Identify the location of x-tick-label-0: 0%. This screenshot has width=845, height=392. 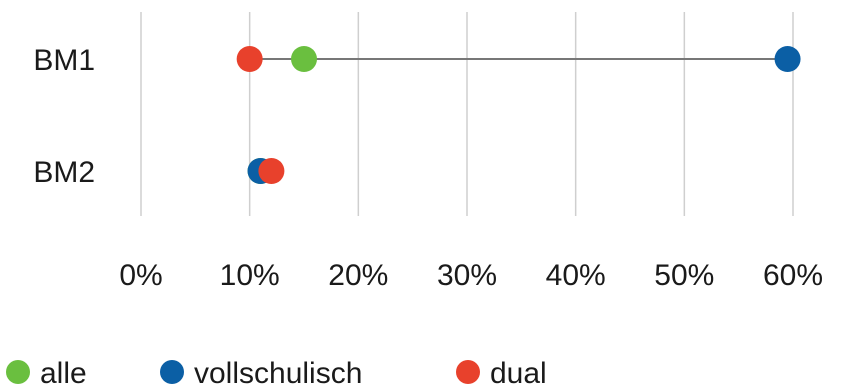
(140, 275).